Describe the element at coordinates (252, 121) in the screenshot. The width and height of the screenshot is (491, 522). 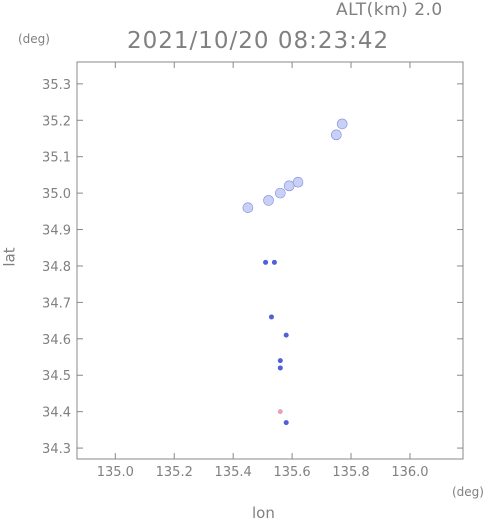
I see `y-tick: 35.2` at that location.